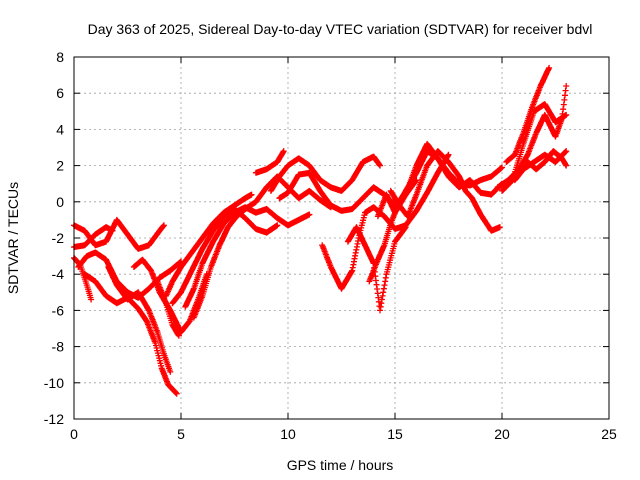  What do you see at coordinates (58, 347) in the screenshot?
I see `y-tick-label: -8` at bounding box center [58, 347].